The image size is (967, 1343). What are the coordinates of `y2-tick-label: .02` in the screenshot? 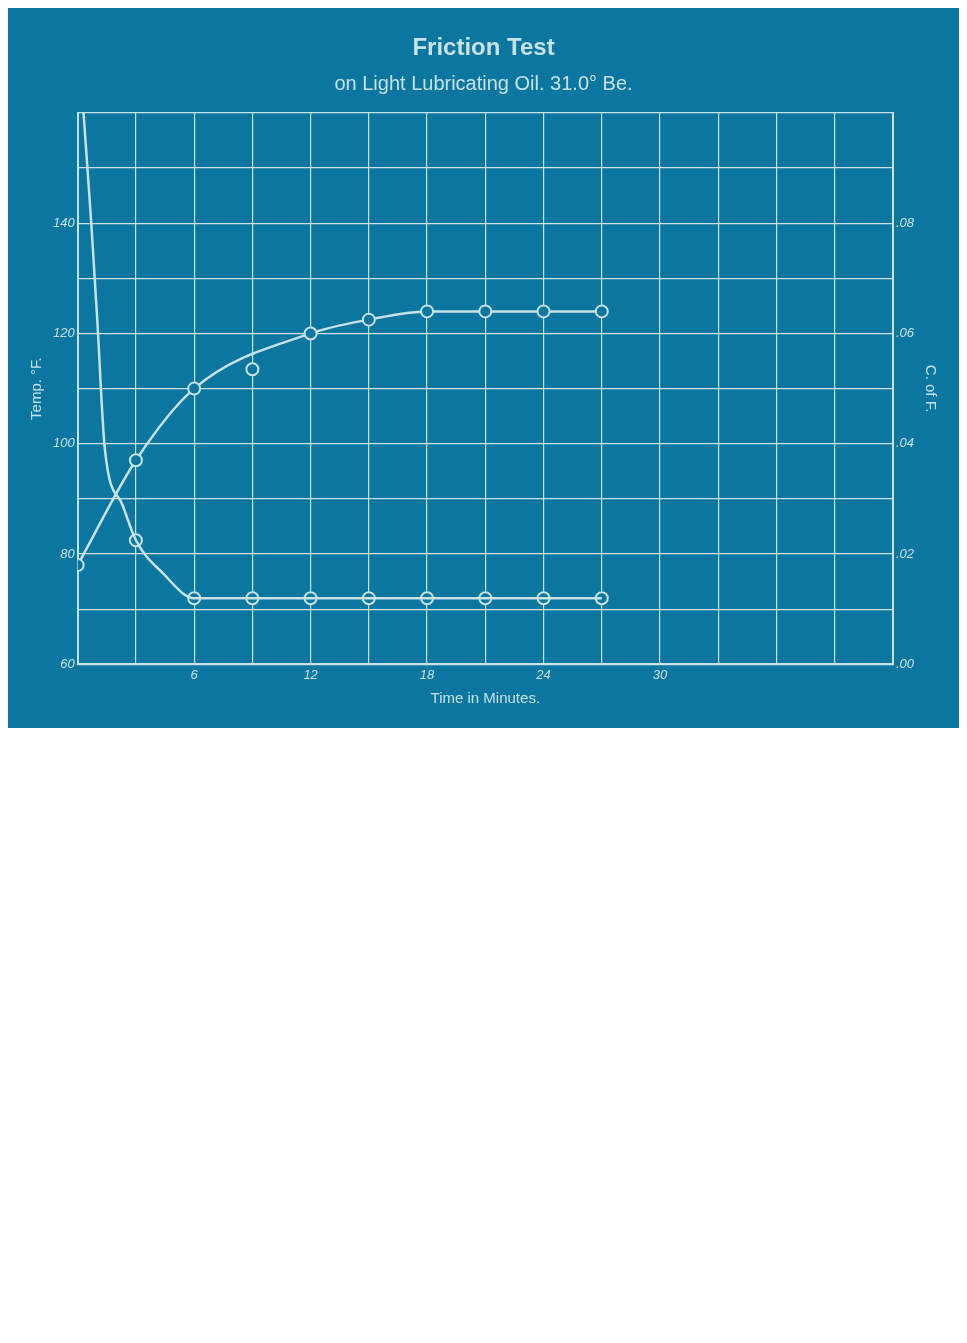 It's located at (905, 553).